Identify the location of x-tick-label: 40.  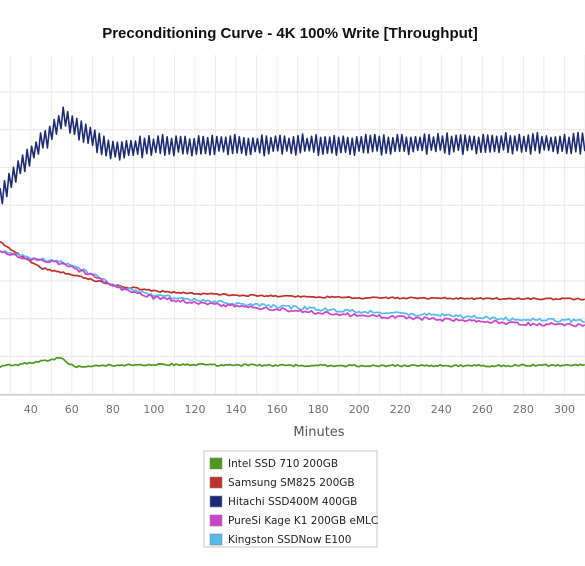
(31, 409).